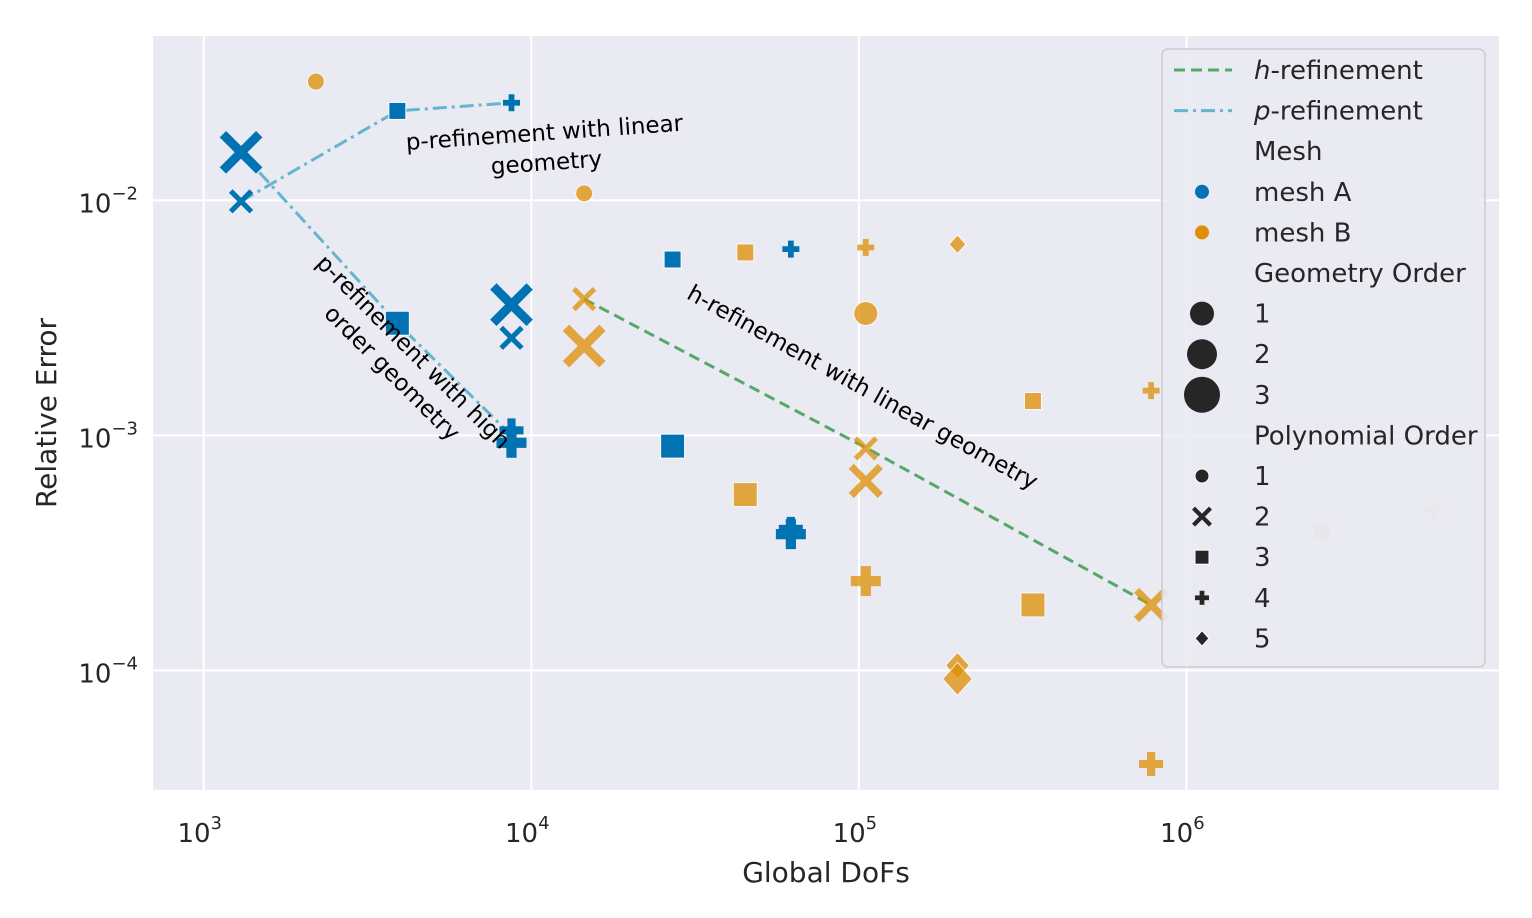 This screenshot has height=918, width=1532. What do you see at coordinates (1288, 152) in the screenshot?
I see `legend-mesh-title: Mesh` at bounding box center [1288, 152].